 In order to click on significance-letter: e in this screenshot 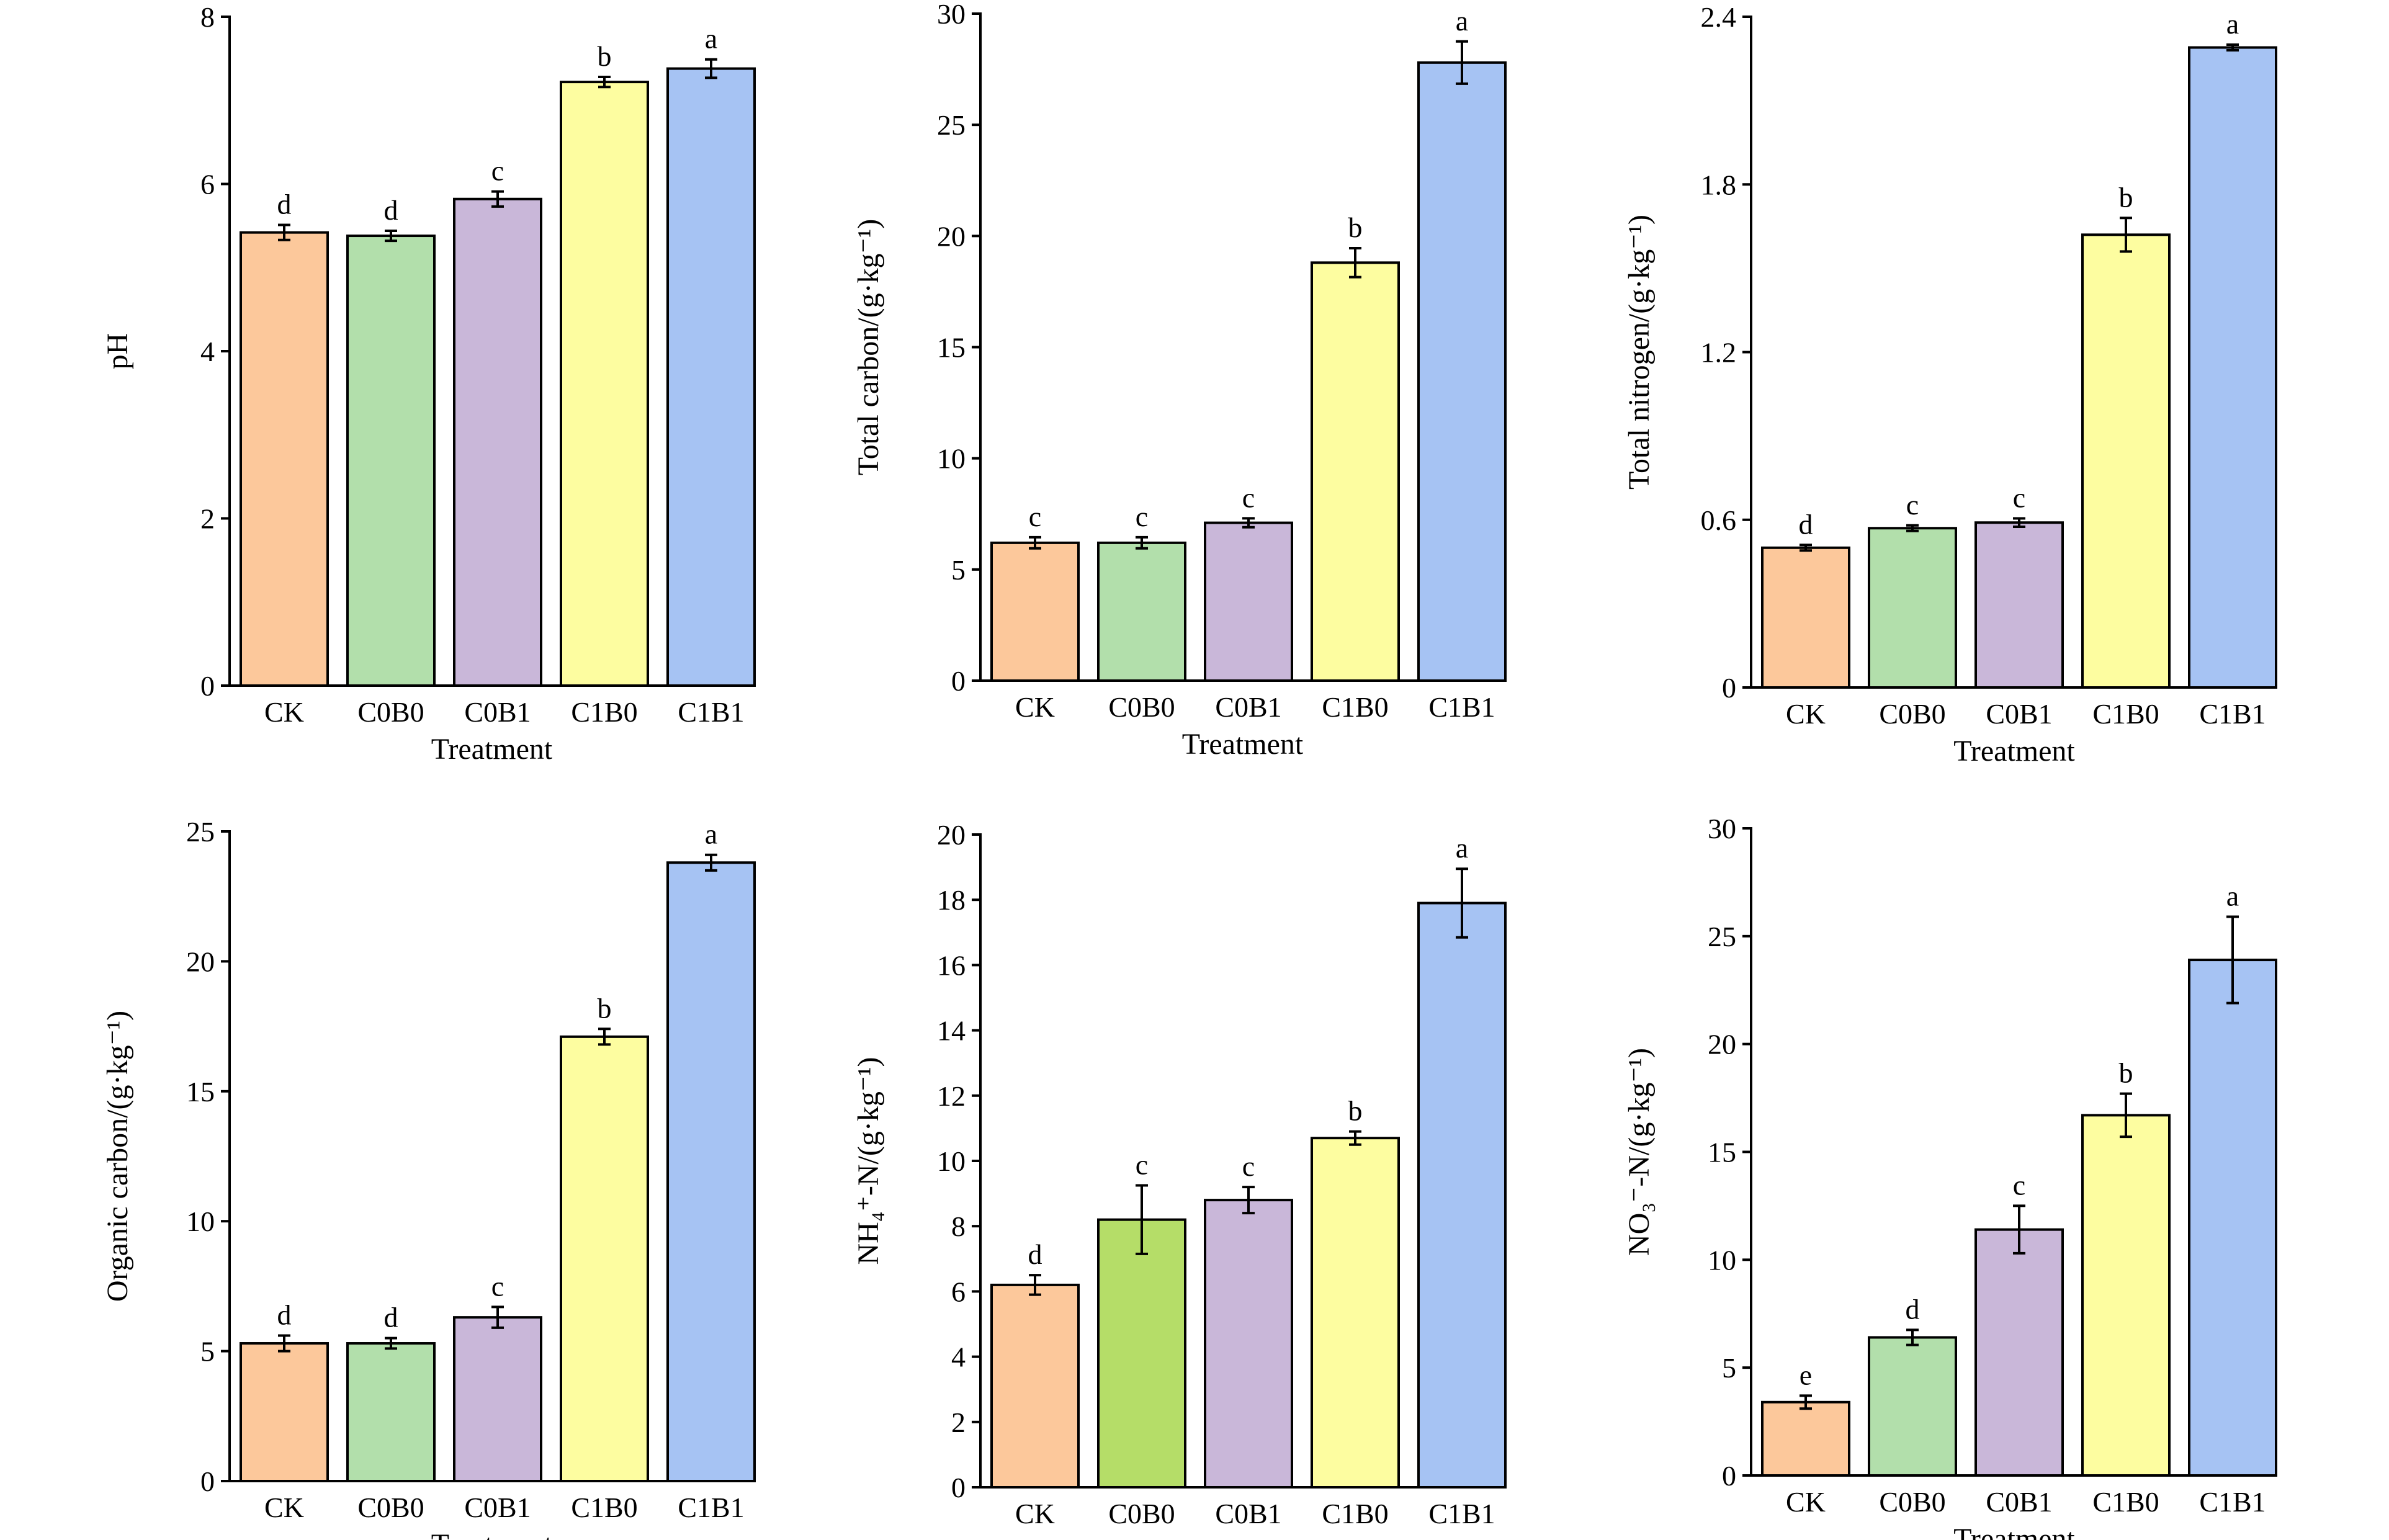, I will do `click(1806, 1374)`.